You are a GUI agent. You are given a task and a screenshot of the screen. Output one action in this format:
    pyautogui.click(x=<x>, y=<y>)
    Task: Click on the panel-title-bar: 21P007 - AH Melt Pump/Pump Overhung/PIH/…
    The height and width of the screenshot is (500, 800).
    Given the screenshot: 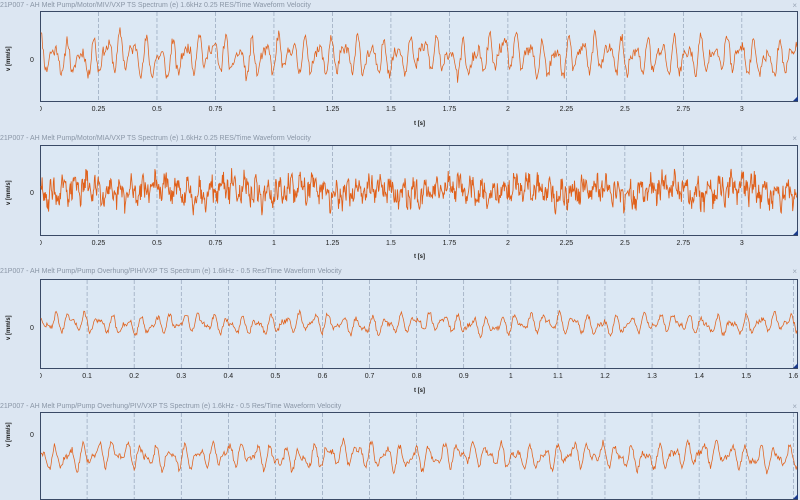 What is the action you would take?
    pyautogui.click(x=400, y=271)
    